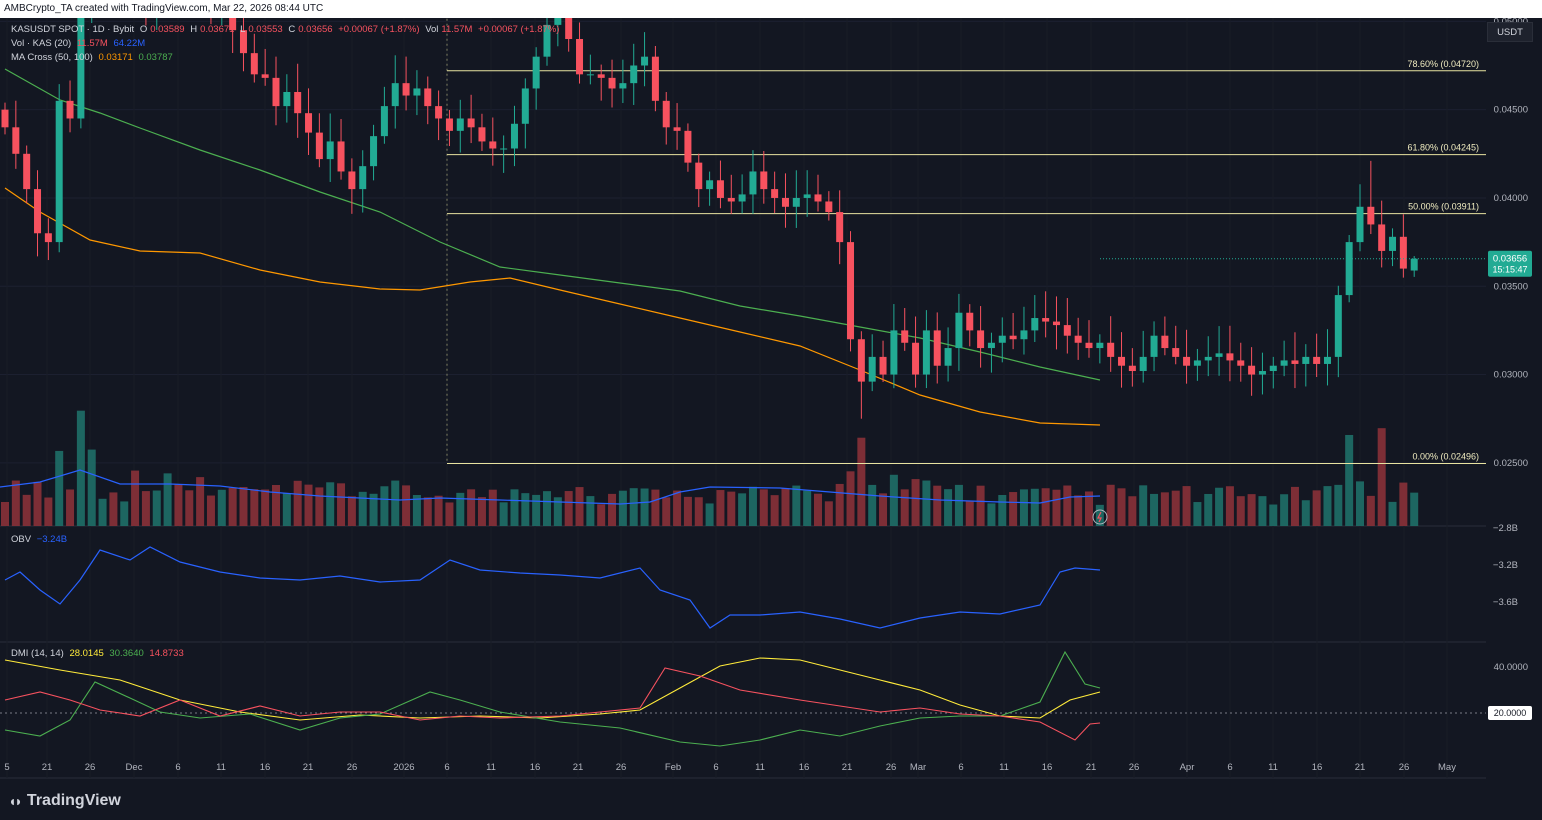  Describe the element at coordinates (166, 653) in the screenshot. I see `dmi-v3: 14.8733` at that location.